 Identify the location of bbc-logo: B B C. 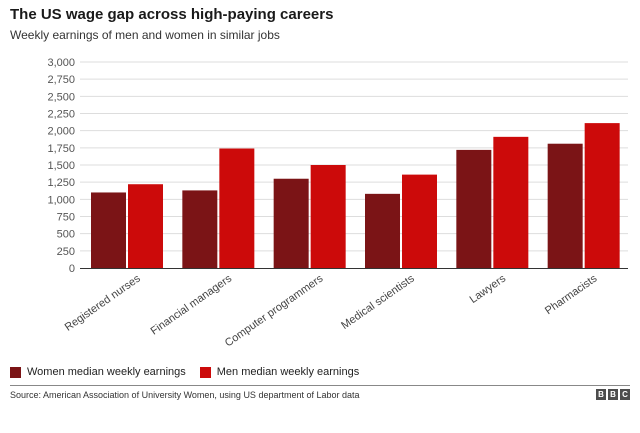
(612, 394).